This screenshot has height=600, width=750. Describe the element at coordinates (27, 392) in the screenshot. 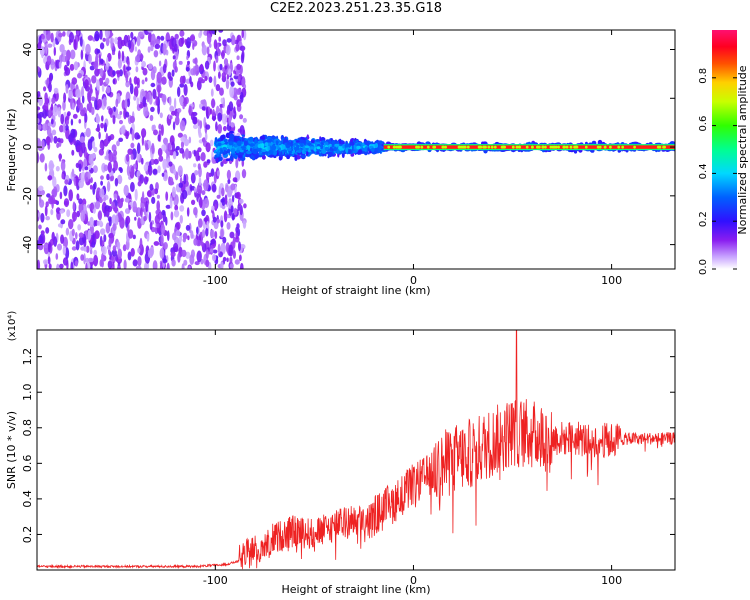

I see `bottom-y-tick-label: 1.0` at that location.